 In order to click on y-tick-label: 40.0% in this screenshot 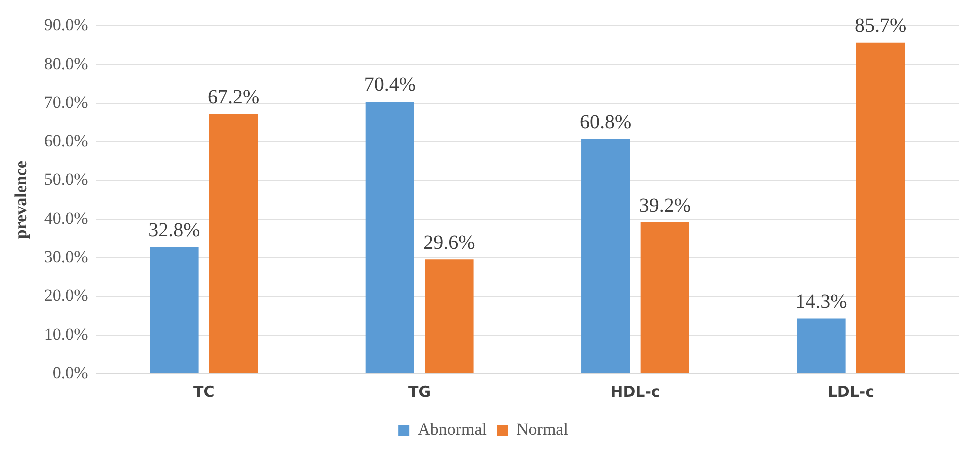, I will do `click(66, 218)`.